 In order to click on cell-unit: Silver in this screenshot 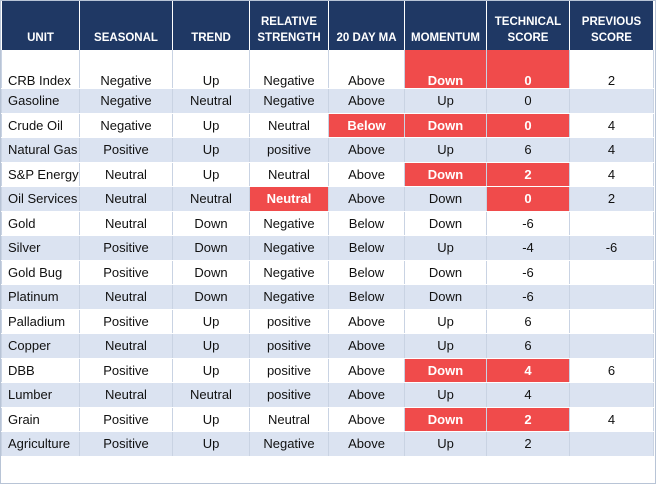, I will do `click(40, 248)`.